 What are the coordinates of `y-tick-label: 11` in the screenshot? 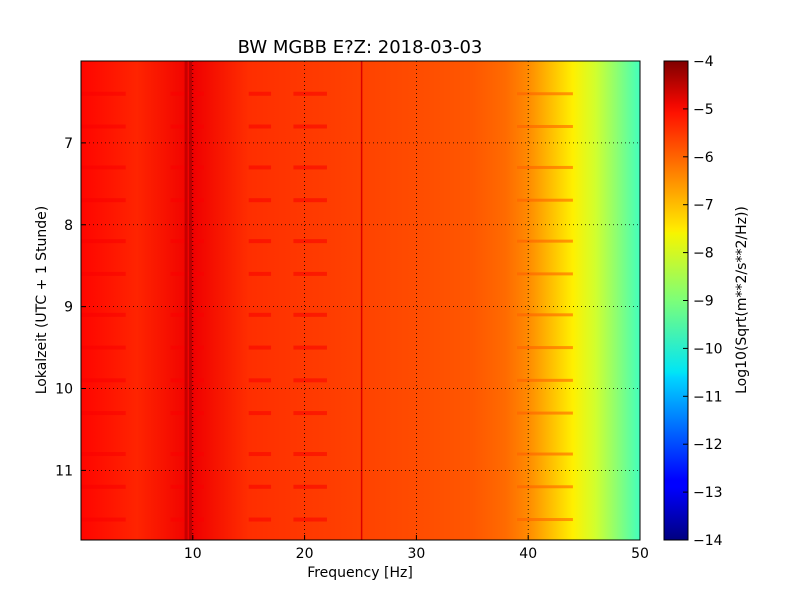 It's located at (64, 471).